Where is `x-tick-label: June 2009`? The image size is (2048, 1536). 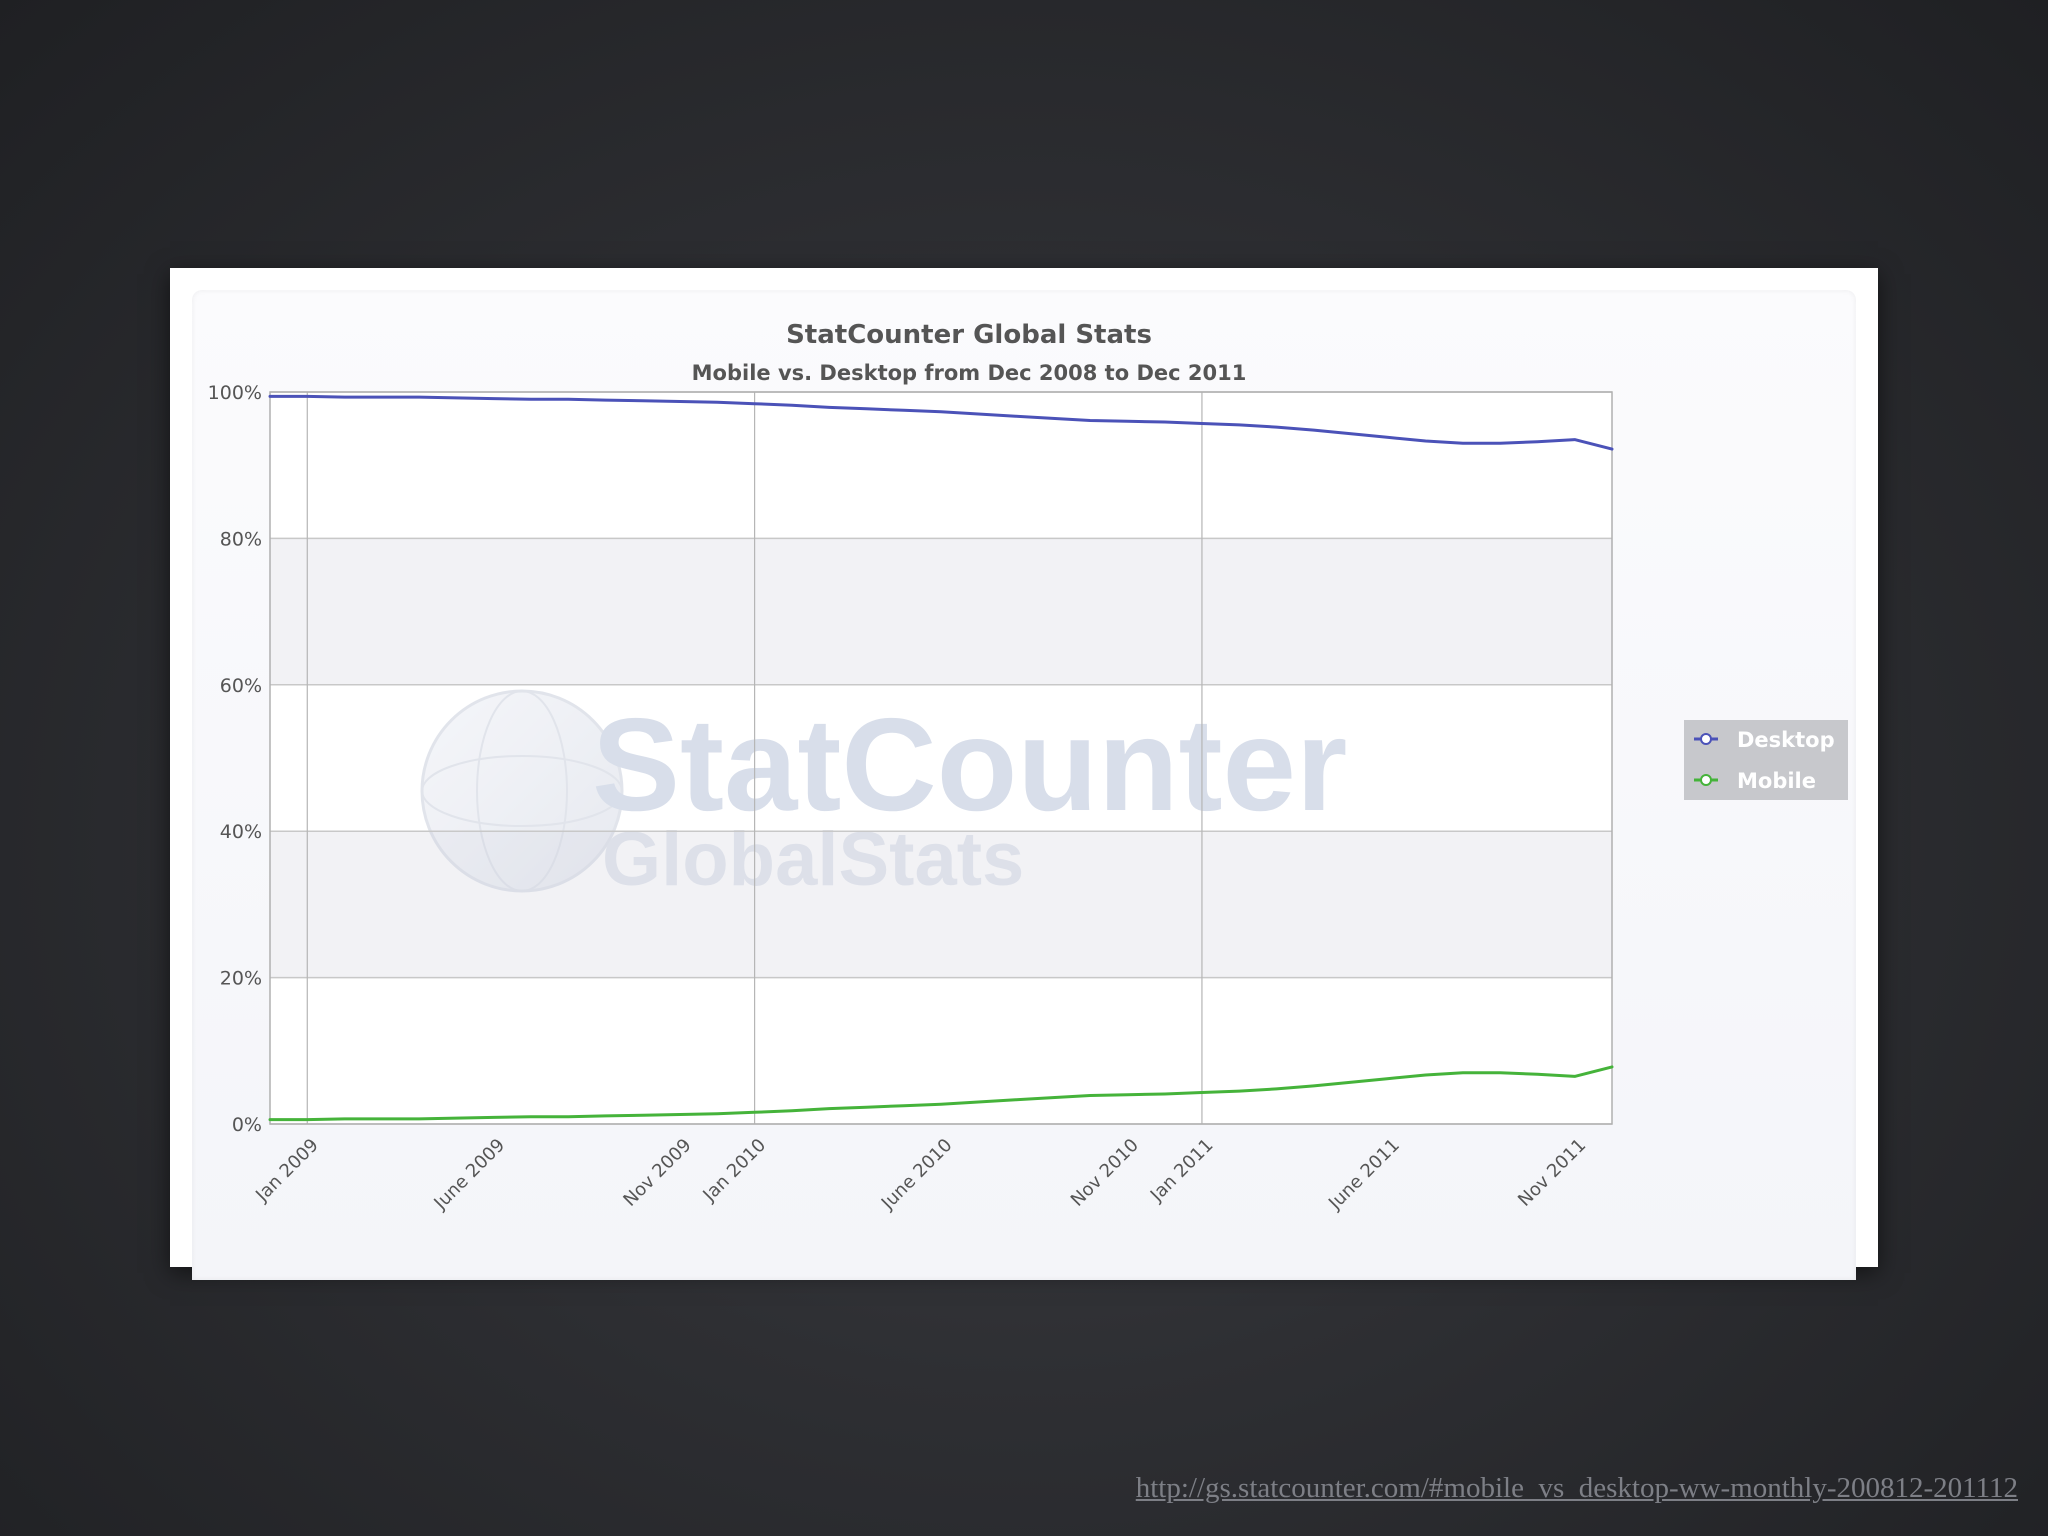 x-tick-label: June 2009 is located at coordinates (469, 1175).